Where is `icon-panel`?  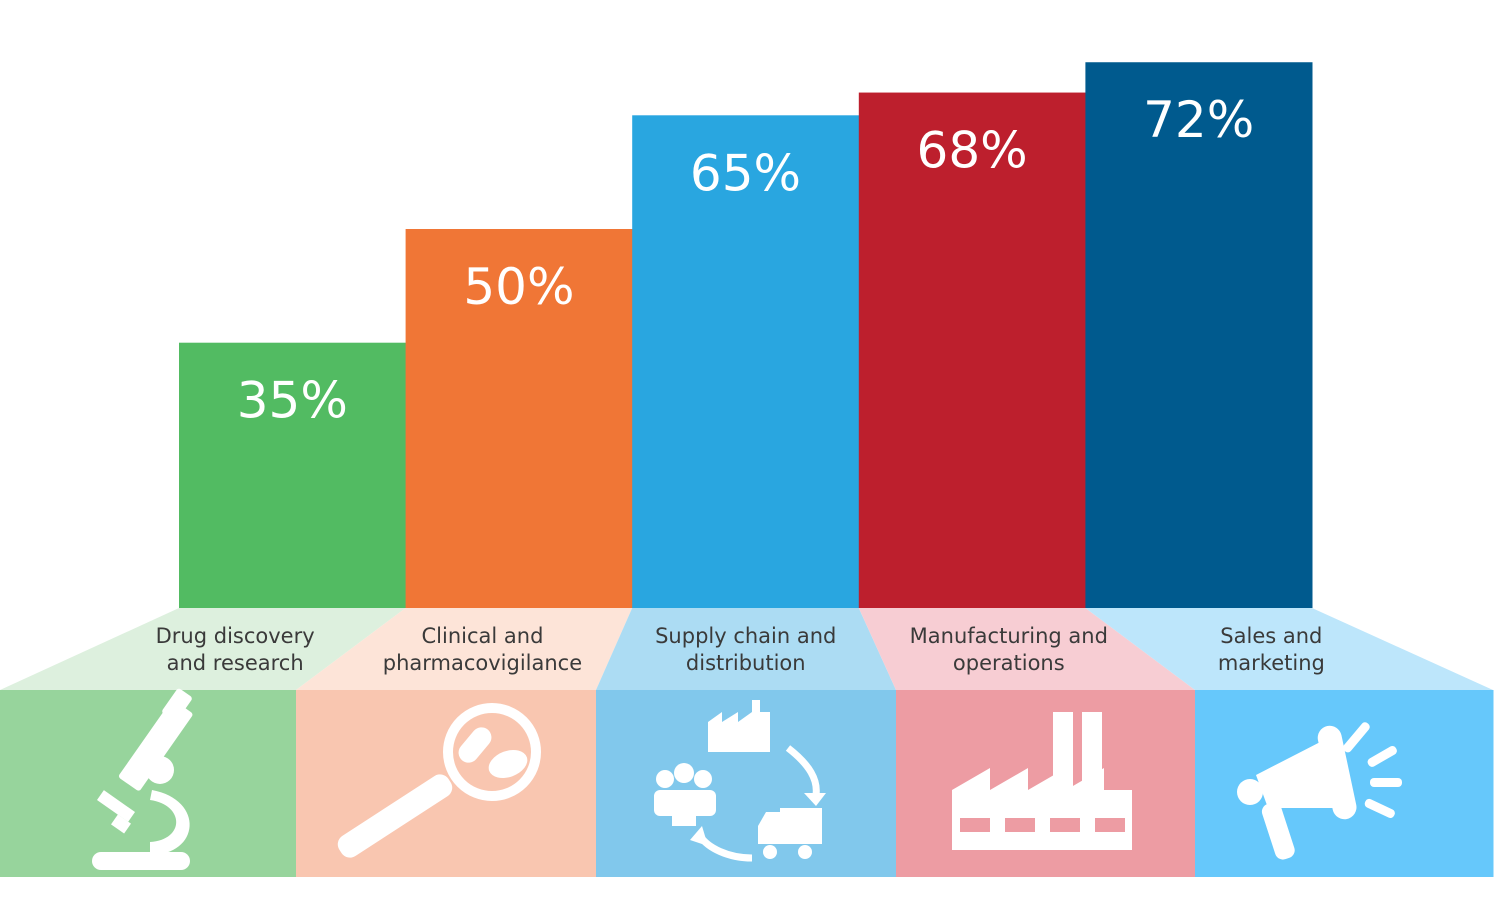 icon-panel is located at coordinates (148, 783).